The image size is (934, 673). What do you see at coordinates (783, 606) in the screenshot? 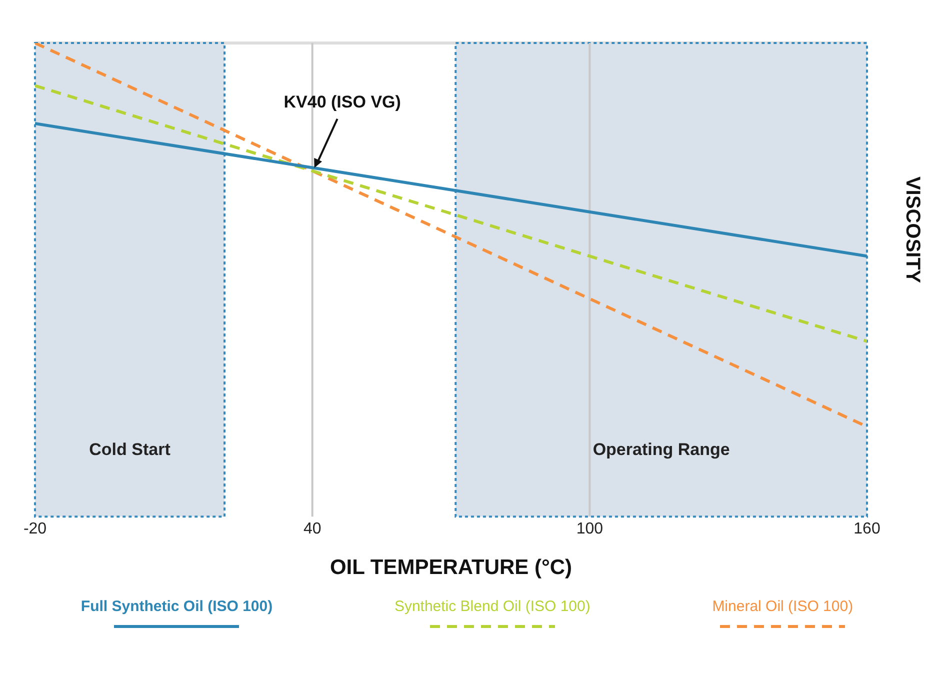
I see `text: Mineral Oil (ISO 100)` at bounding box center [783, 606].